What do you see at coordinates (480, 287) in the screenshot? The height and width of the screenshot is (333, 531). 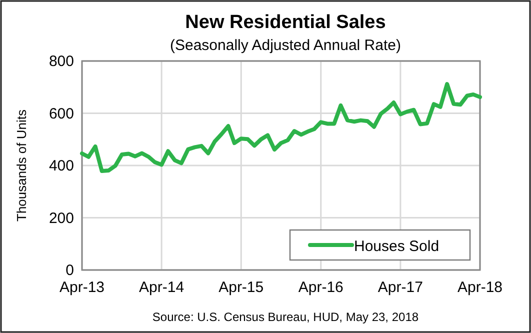 I see `x-tick-label: Apr-18` at bounding box center [480, 287].